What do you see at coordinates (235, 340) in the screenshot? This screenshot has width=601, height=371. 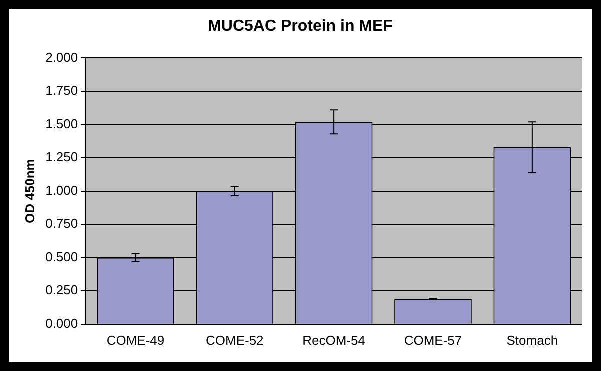 I see `x-tick-label: COME-52` at bounding box center [235, 340].